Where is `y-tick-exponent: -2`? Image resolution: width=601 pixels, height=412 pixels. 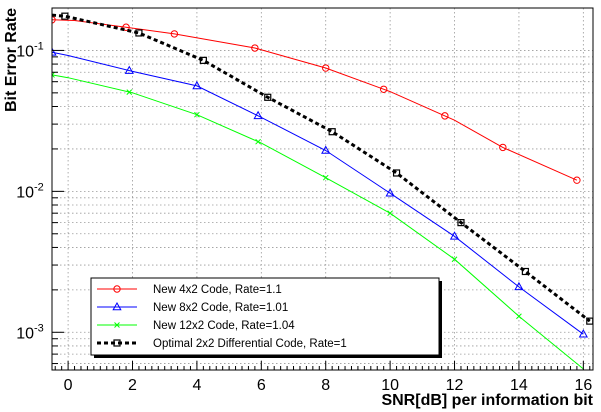
y-tick-exponent: -2 is located at coordinates (39, 187).